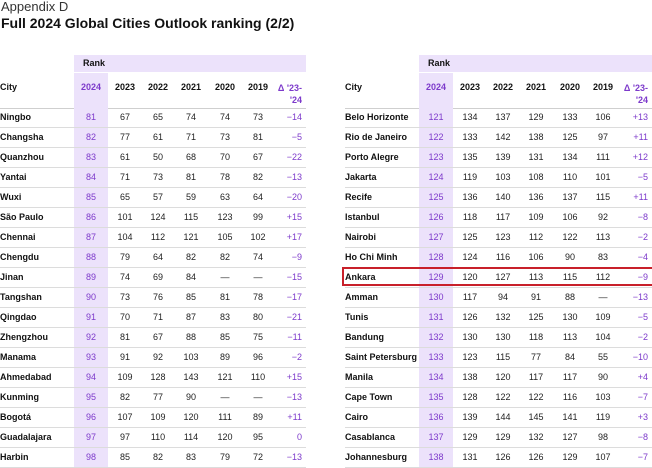 The width and height of the screenshot is (652, 468). I want to click on rank-value: 129, so click(570, 457).